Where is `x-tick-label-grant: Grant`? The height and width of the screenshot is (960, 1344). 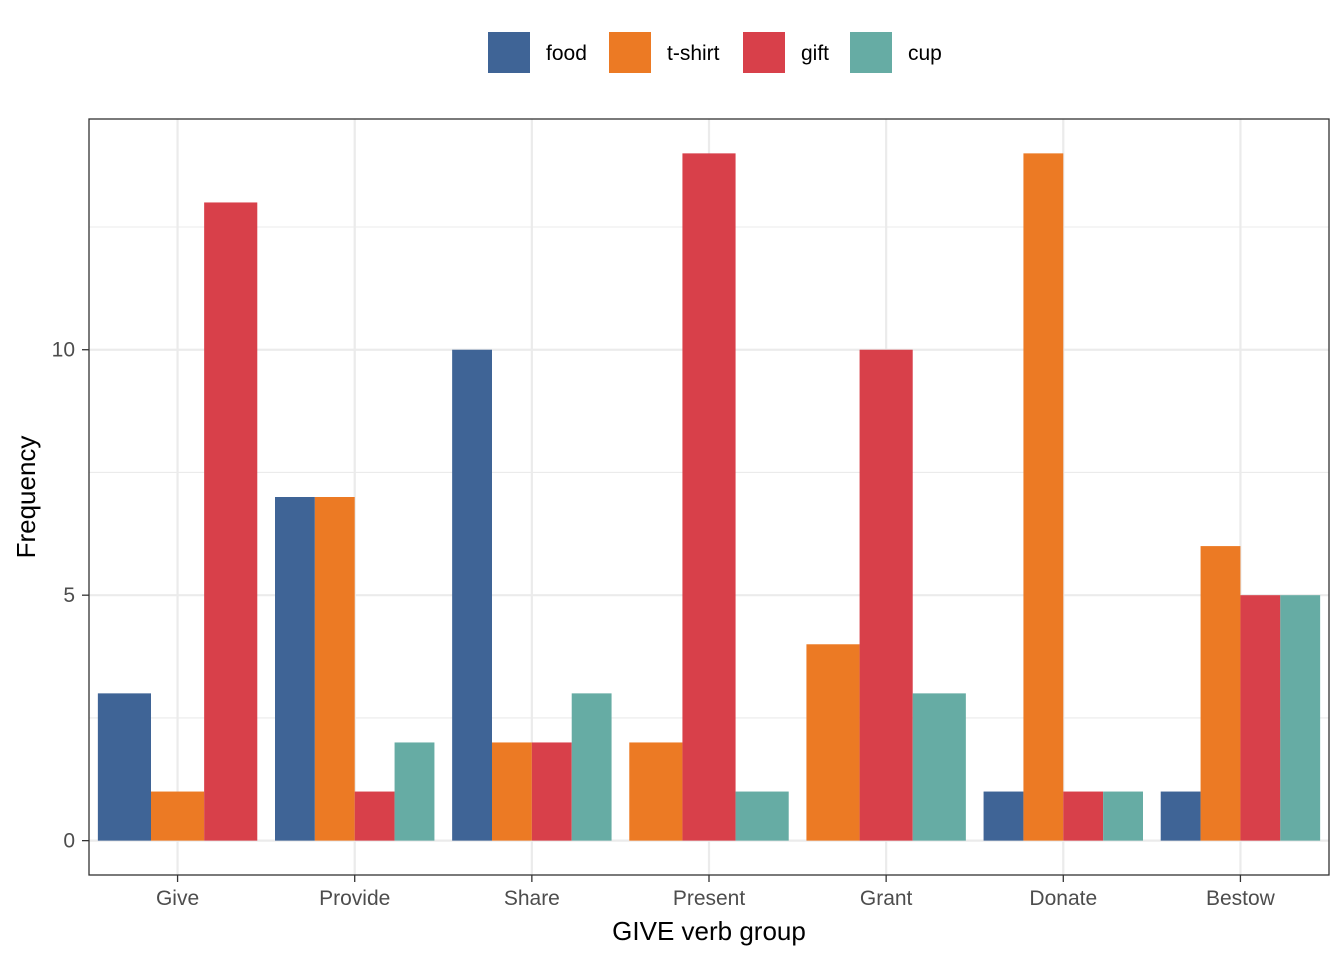 x-tick-label-grant: Grant is located at coordinates (886, 898).